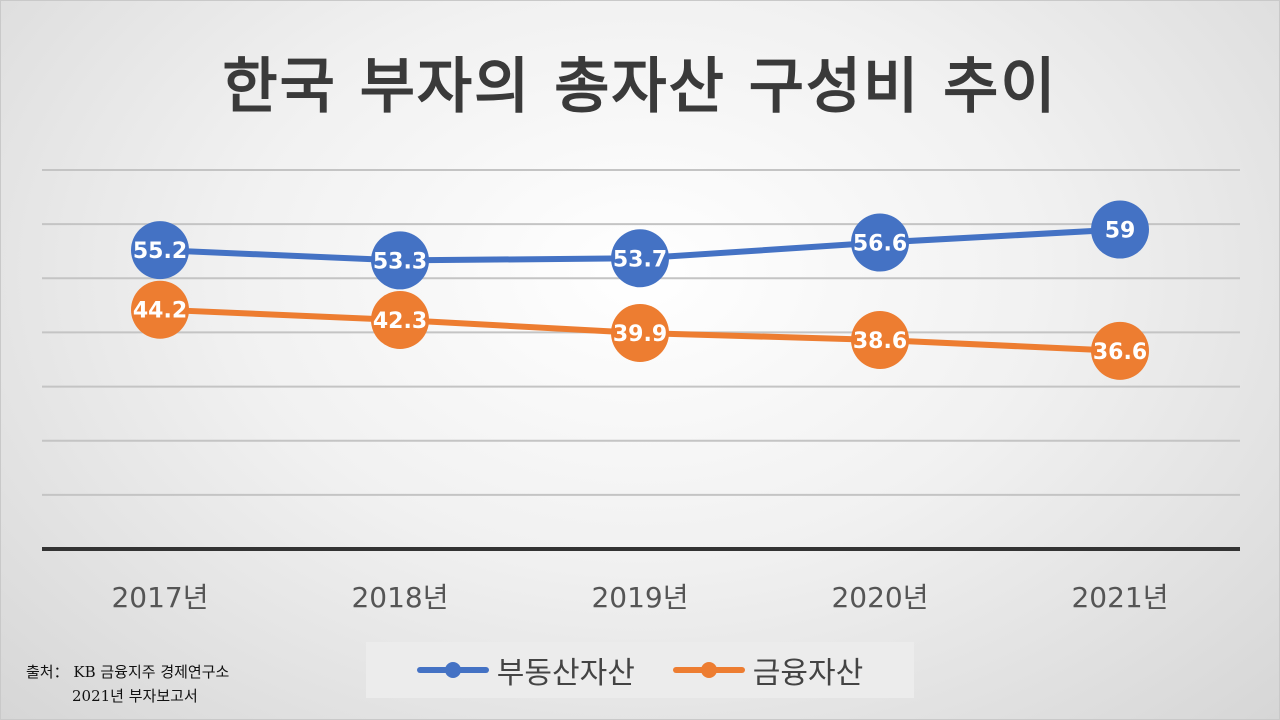 This screenshot has height=720, width=1280. I want to click on data-label: 36.6, so click(1120, 352).